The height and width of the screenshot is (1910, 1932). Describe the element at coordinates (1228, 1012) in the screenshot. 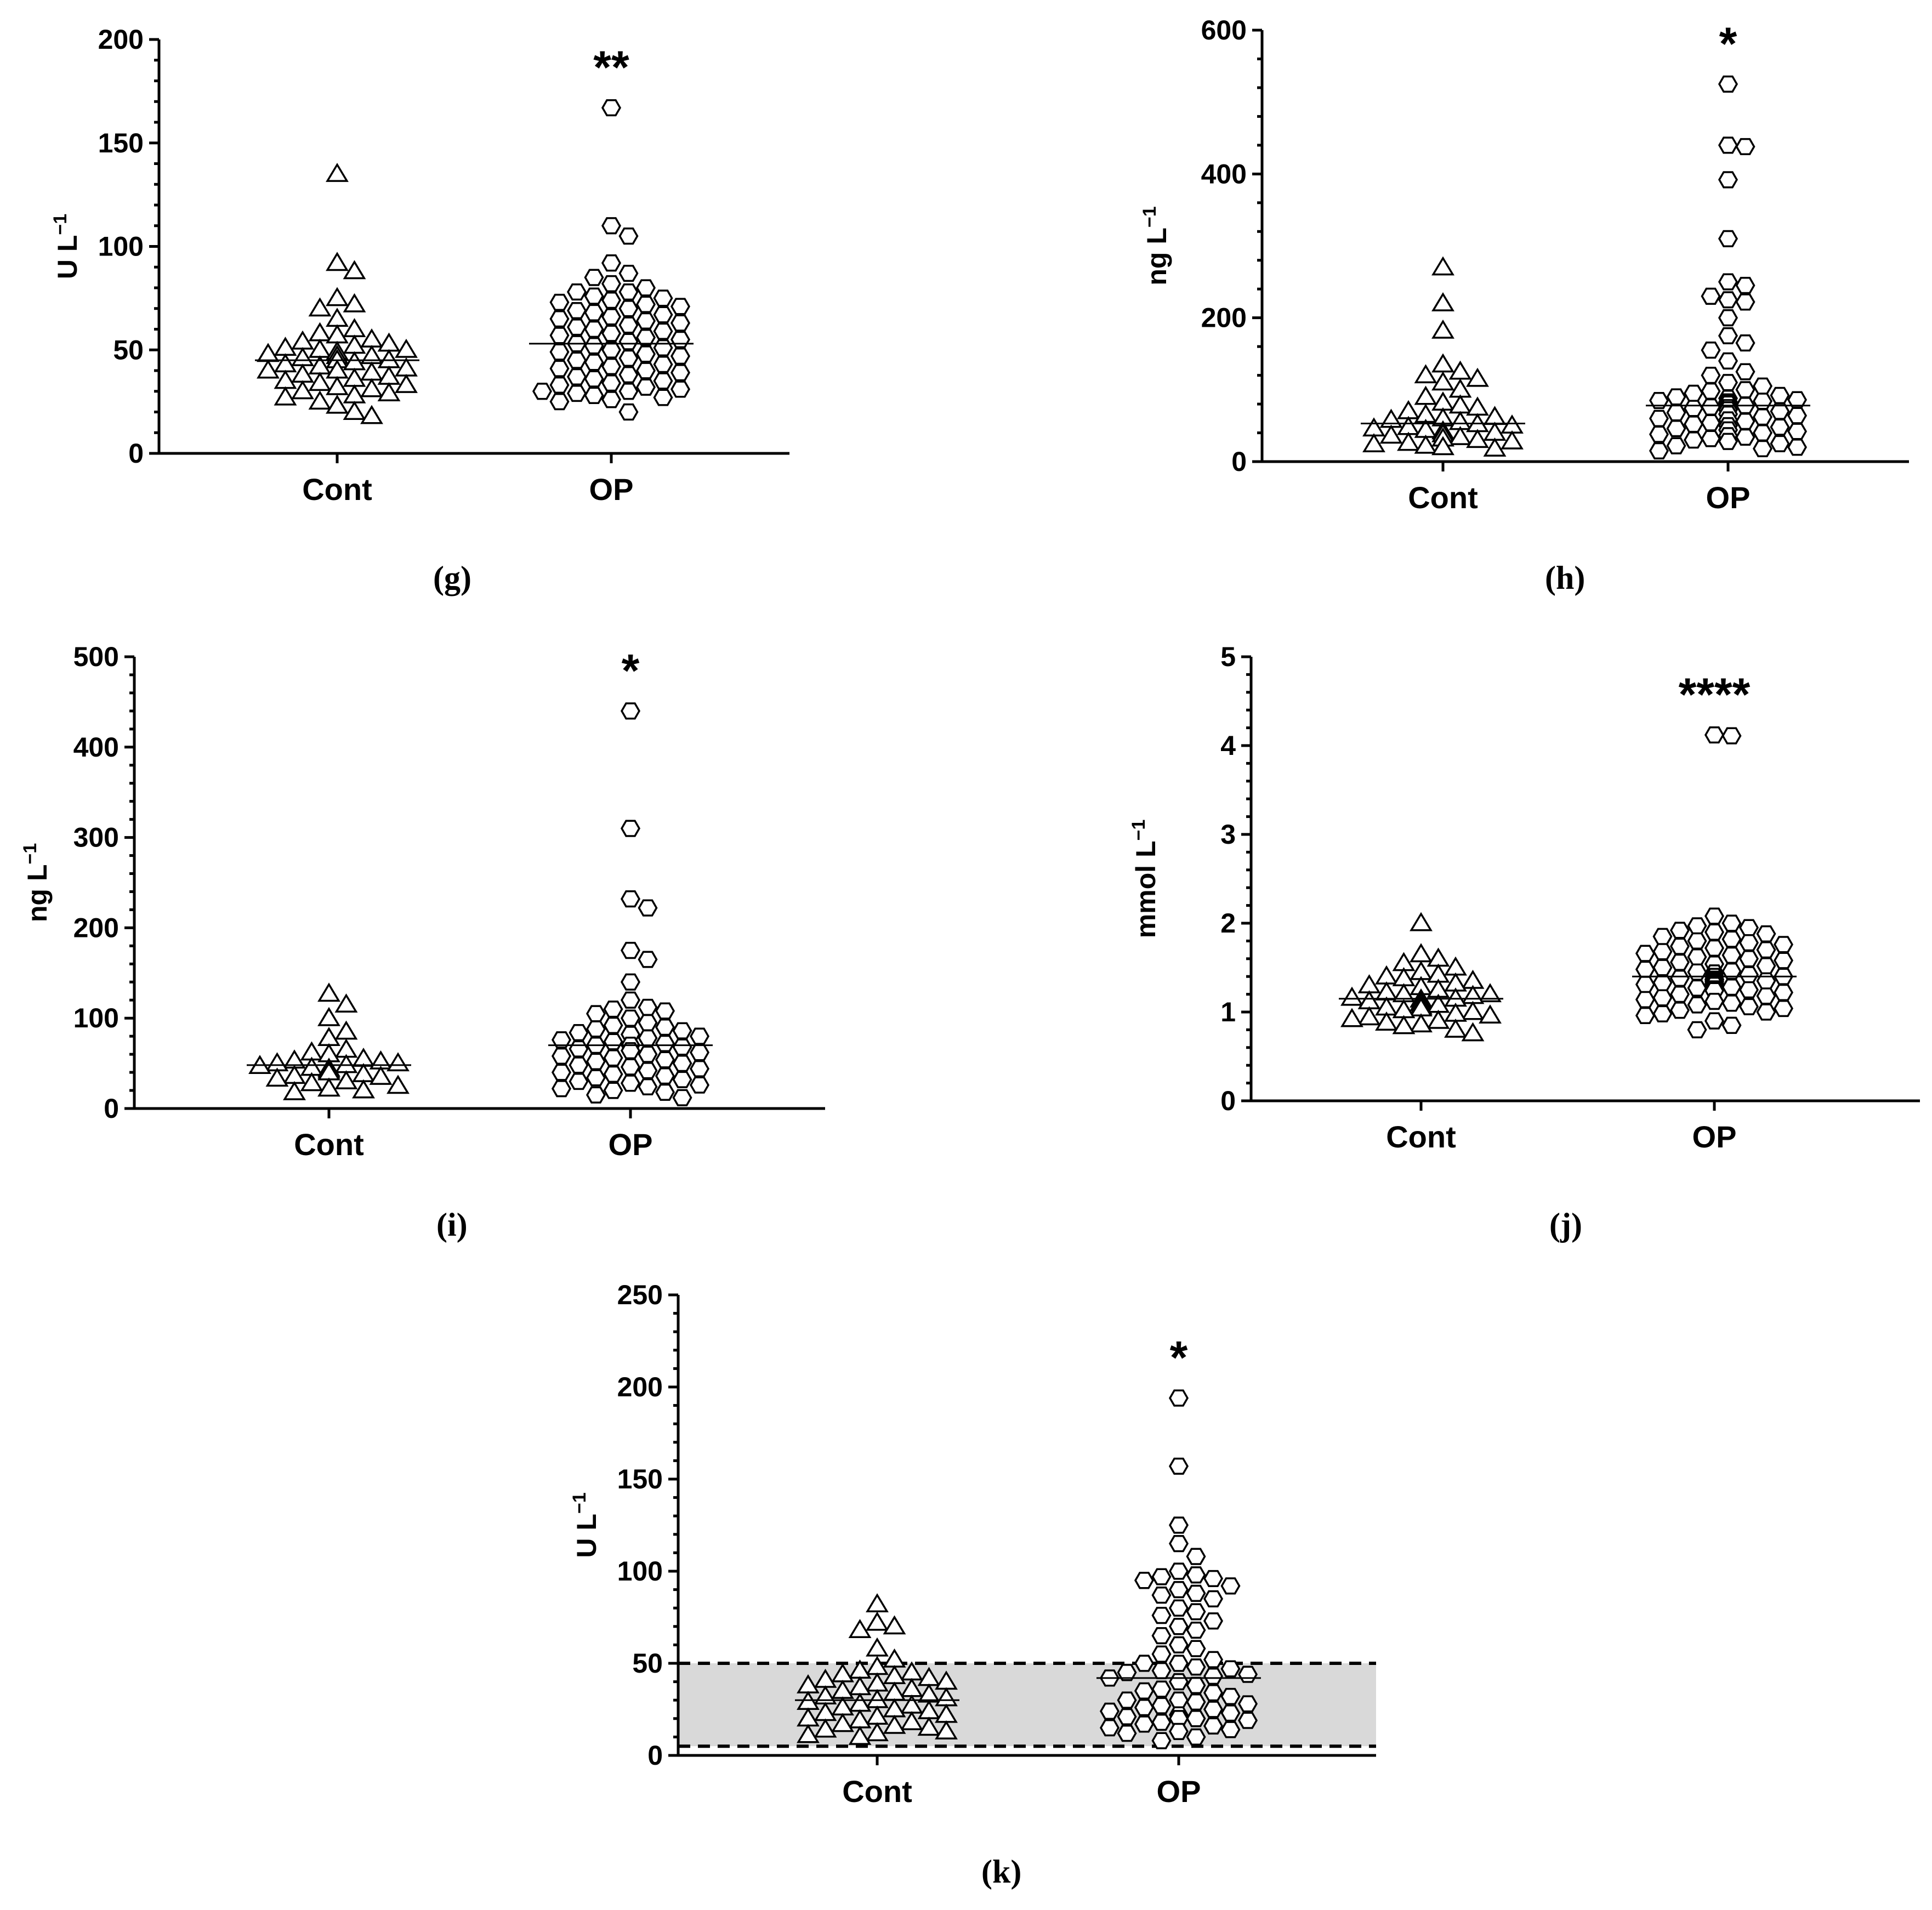

I see `y-tick-label: 1` at that location.